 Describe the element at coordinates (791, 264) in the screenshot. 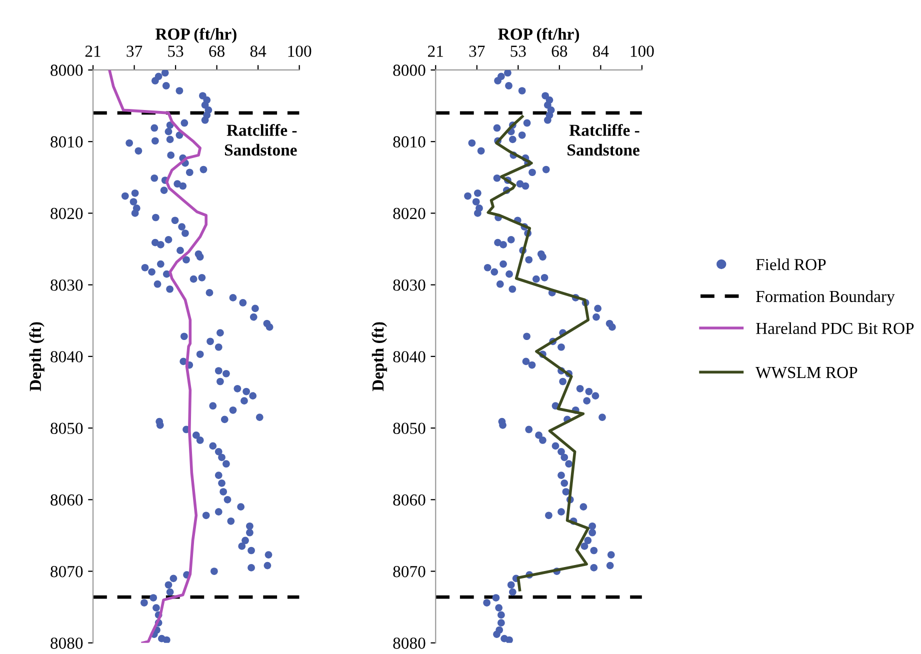

I see `legend-label: Field ROP` at that location.